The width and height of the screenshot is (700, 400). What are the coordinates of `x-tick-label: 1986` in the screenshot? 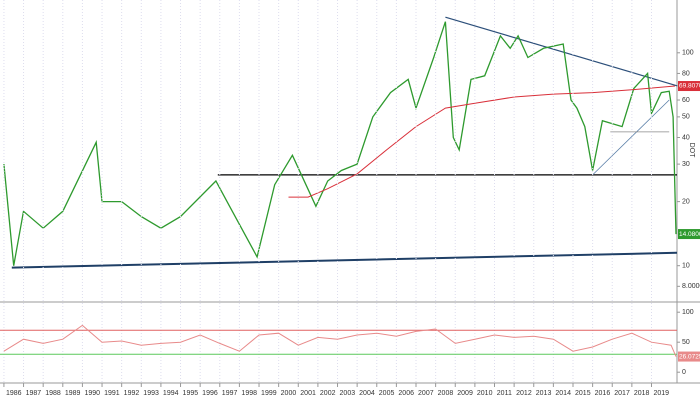 It's located at (14, 393).